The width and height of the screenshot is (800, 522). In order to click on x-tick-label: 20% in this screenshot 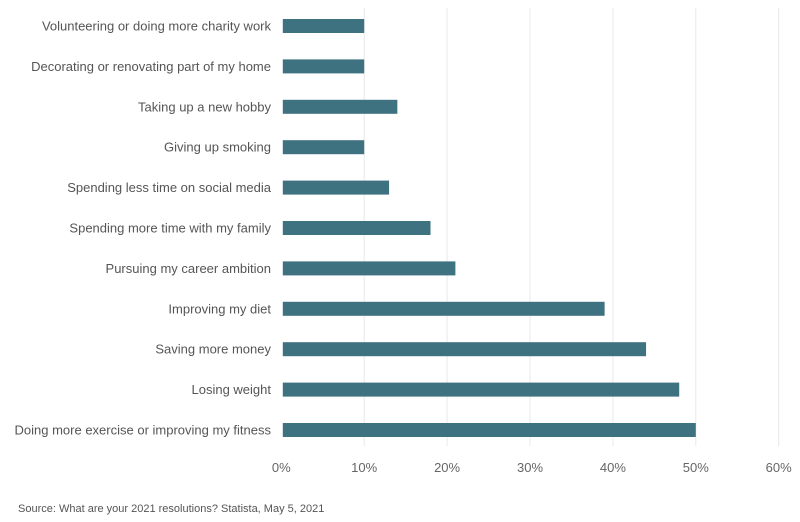, I will do `click(447, 467)`.